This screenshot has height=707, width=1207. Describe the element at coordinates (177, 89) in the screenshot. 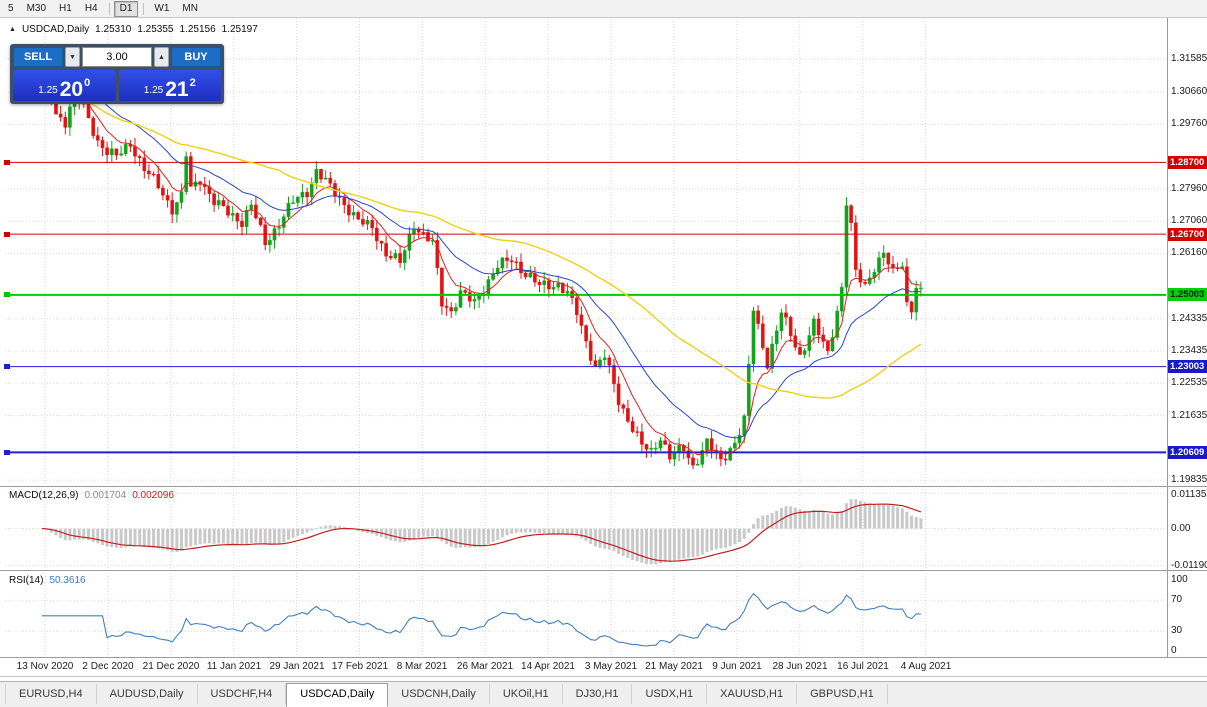

I see `ask-big-digits: 21` at that location.